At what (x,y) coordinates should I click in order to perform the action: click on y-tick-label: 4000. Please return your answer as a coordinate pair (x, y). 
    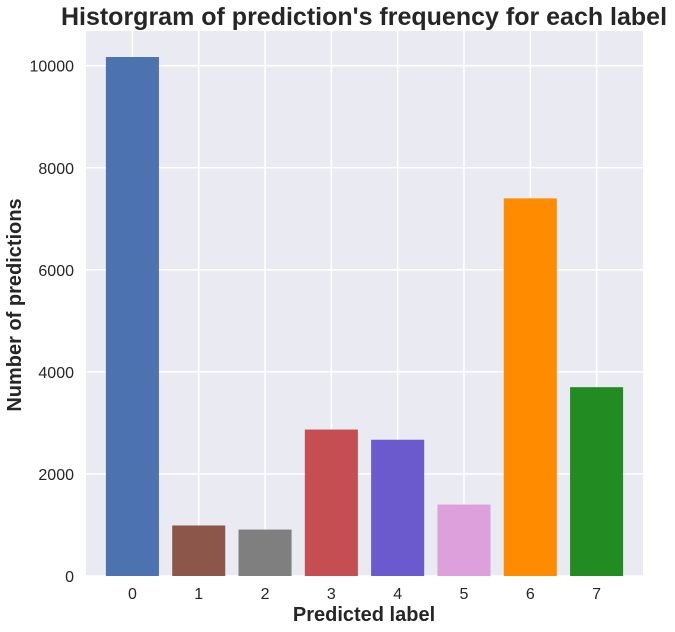
    Looking at the image, I should click on (56, 373).